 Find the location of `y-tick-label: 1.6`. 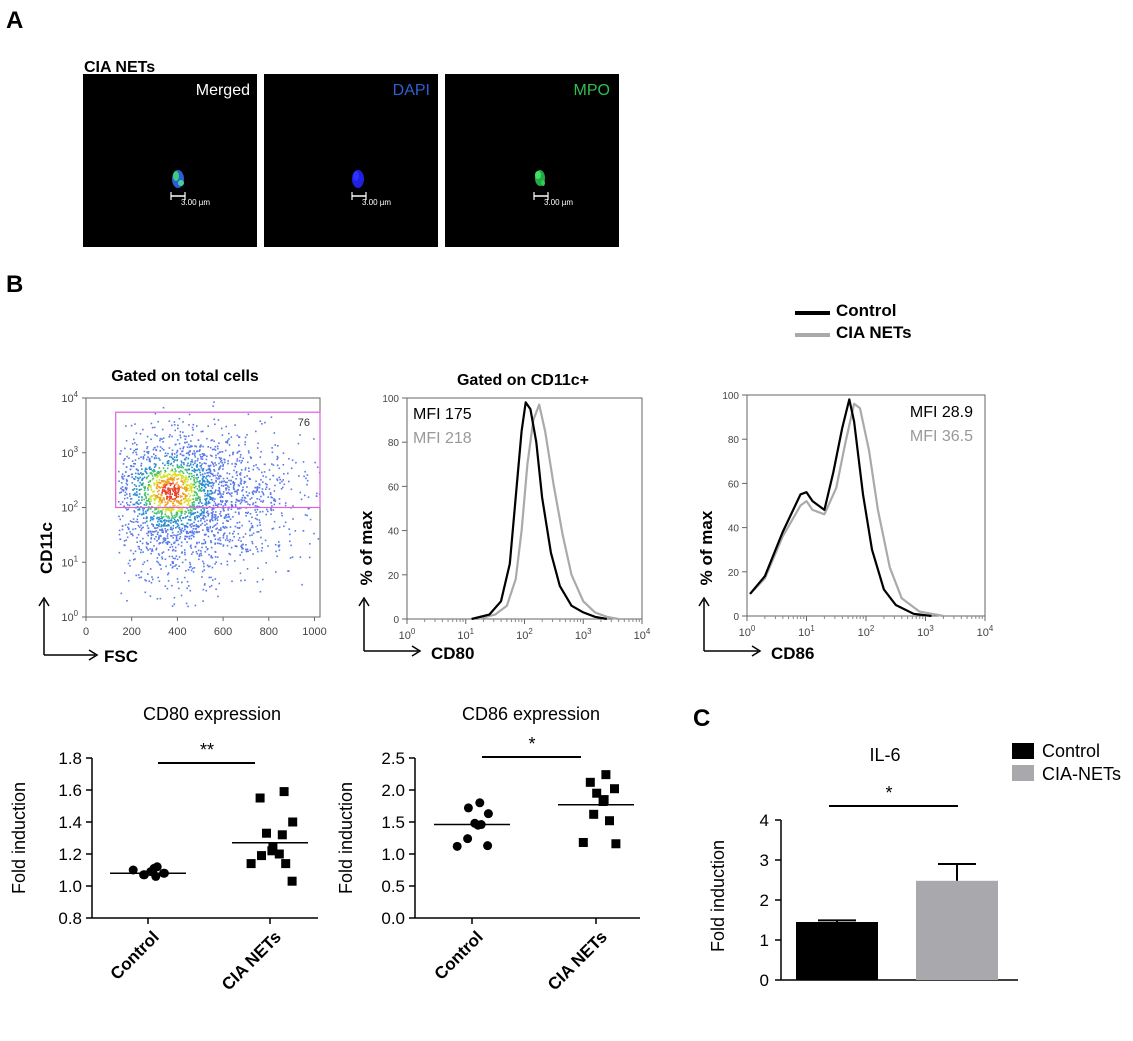

y-tick-label: 1.6 is located at coordinates (70, 790).